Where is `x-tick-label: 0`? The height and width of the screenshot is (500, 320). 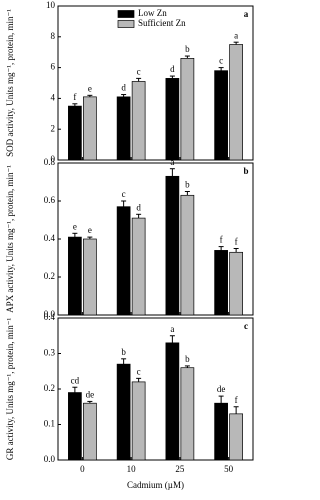 x-tick-label: 0 is located at coordinates (82, 469).